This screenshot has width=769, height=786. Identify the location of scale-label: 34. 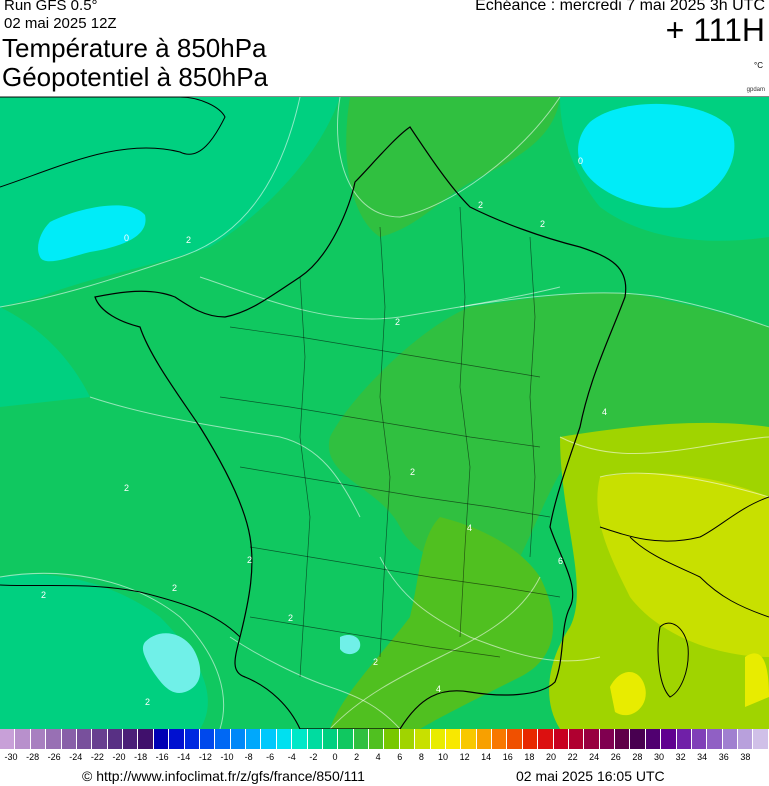
(702, 757).